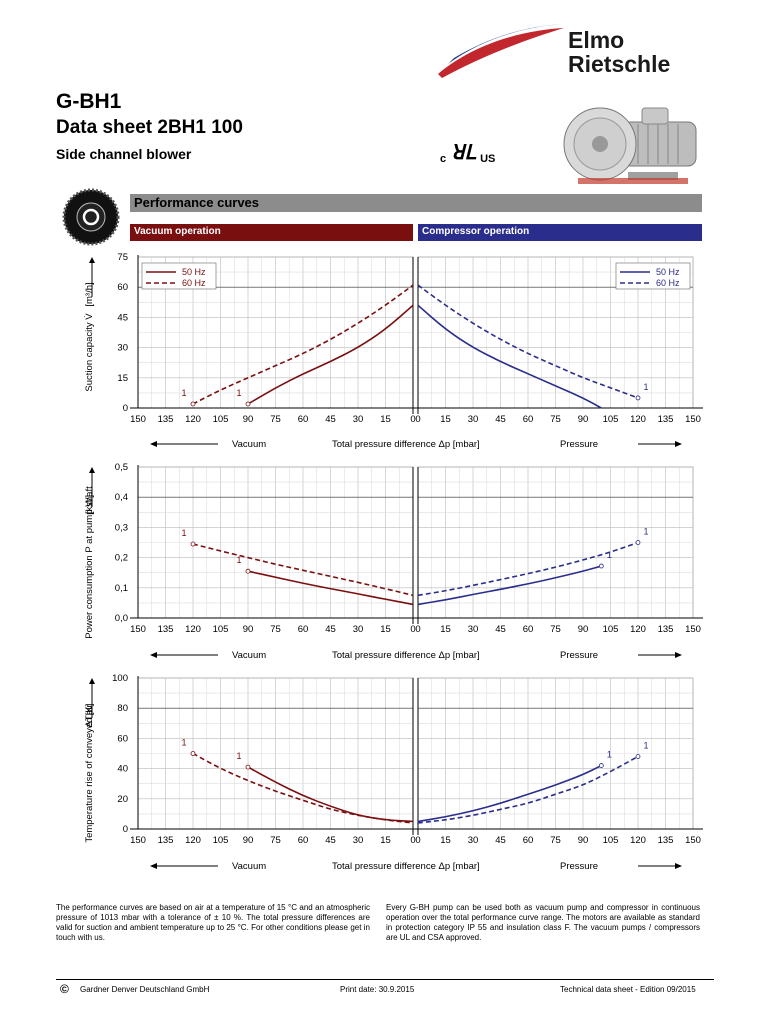 This screenshot has width=768, height=1024. Describe the element at coordinates (248, 404) in the screenshot. I see `chart1-endpoint-marker` at that location.